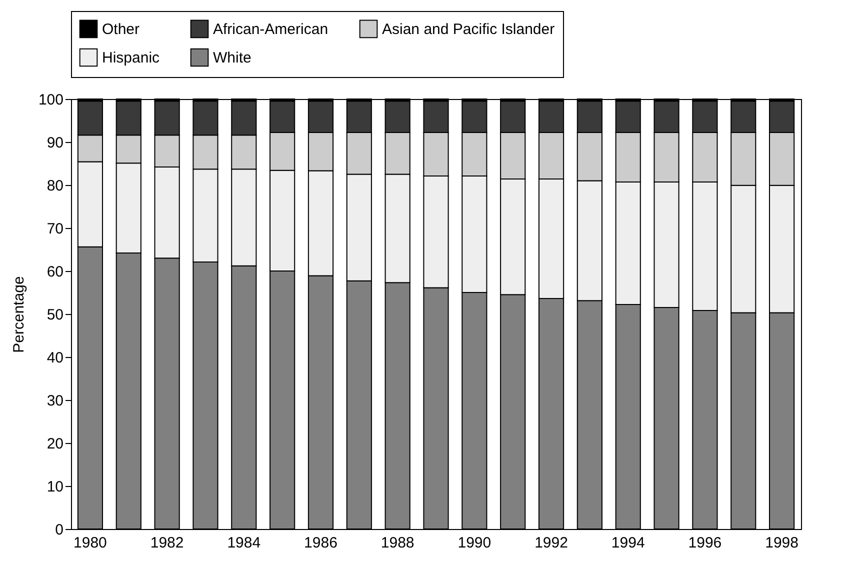 This screenshot has height=576, width=842. I want to click on x-tick-label: 1984, so click(244, 543).